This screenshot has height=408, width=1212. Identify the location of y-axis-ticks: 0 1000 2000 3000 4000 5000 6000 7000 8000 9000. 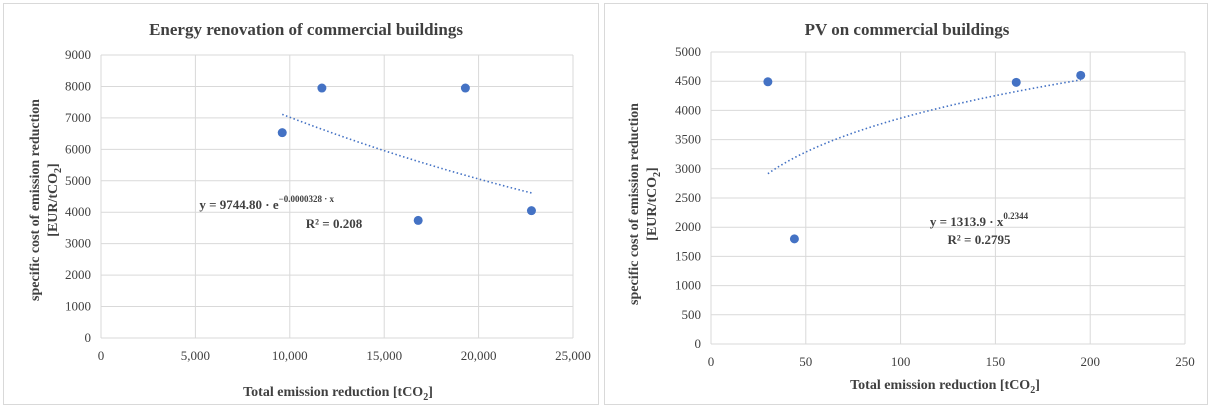
(78, 196).